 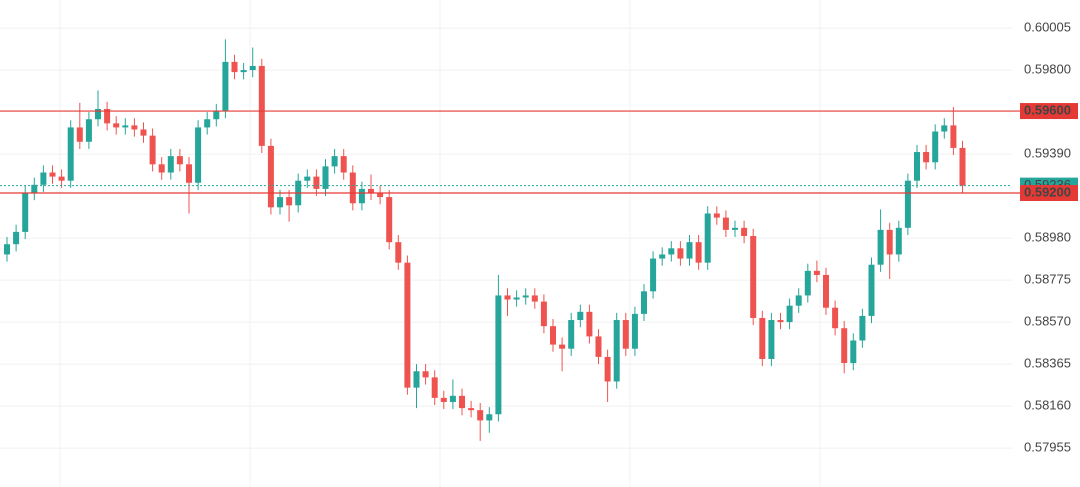 What do you see at coordinates (1047, 109) in the screenshot?
I see `level-label: 0.59600` at bounding box center [1047, 109].